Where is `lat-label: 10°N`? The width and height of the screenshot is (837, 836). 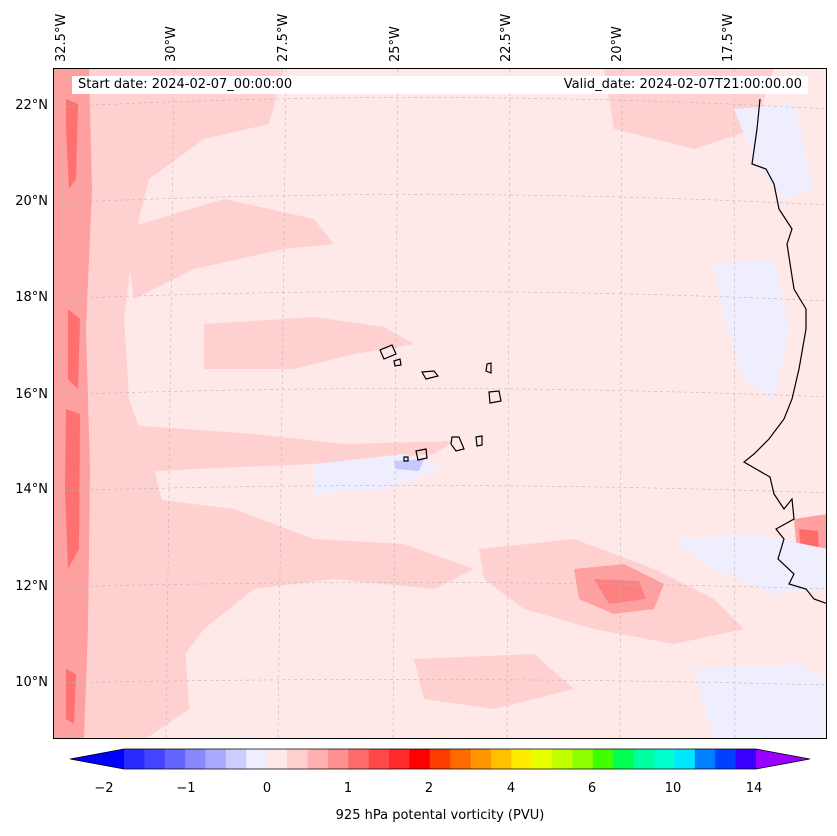 lat-label: 10°N is located at coordinates (31, 682).